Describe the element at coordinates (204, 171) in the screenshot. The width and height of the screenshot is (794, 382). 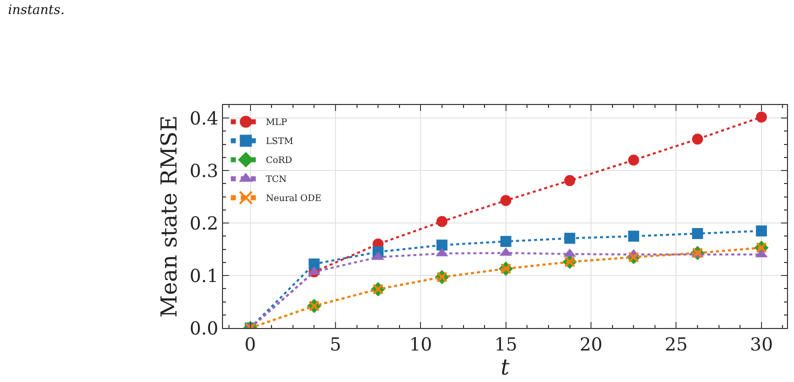
I see `y-tick-label: 0.3` at that location.